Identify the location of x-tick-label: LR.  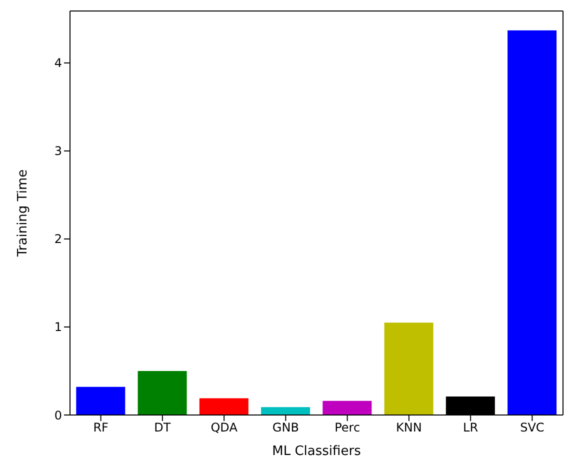
(470, 427).